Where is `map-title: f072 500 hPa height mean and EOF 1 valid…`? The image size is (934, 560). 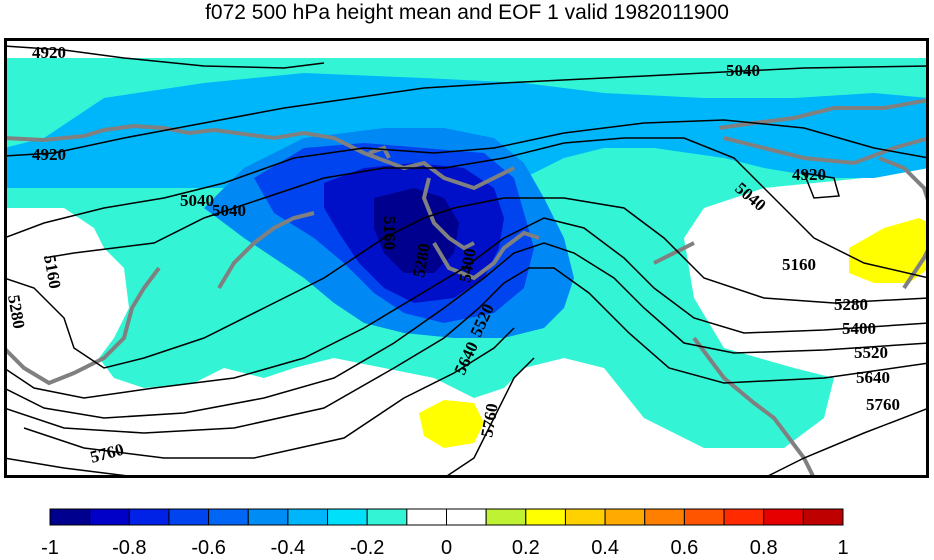
map-title: f072 500 hPa height mean and EOF 1 valid… is located at coordinates (467, 12).